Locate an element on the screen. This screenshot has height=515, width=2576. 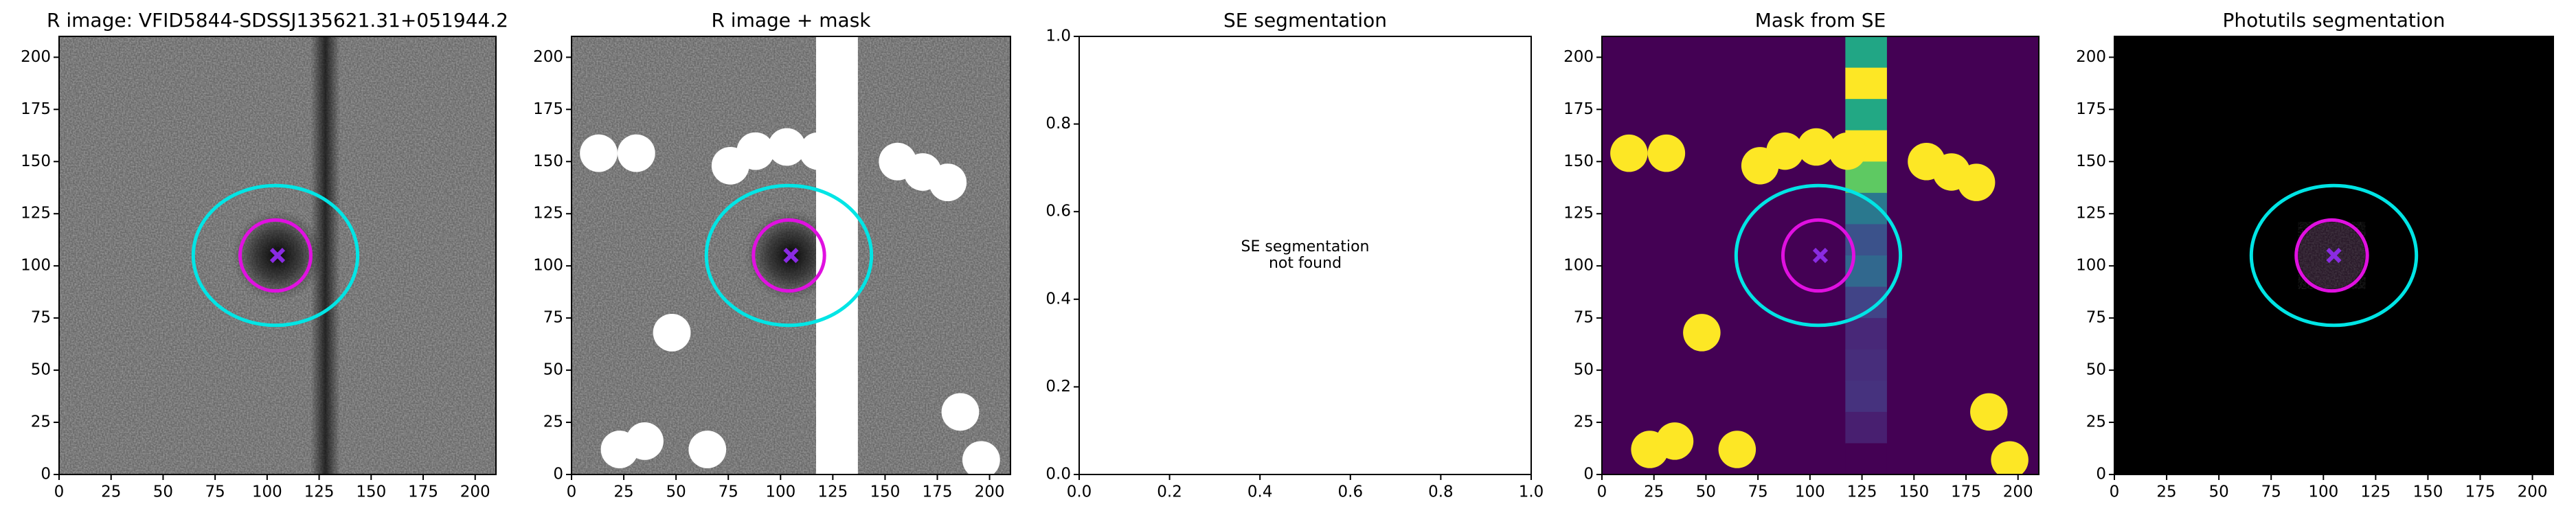
y-tick-label: 0.0 is located at coordinates (1058, 474).